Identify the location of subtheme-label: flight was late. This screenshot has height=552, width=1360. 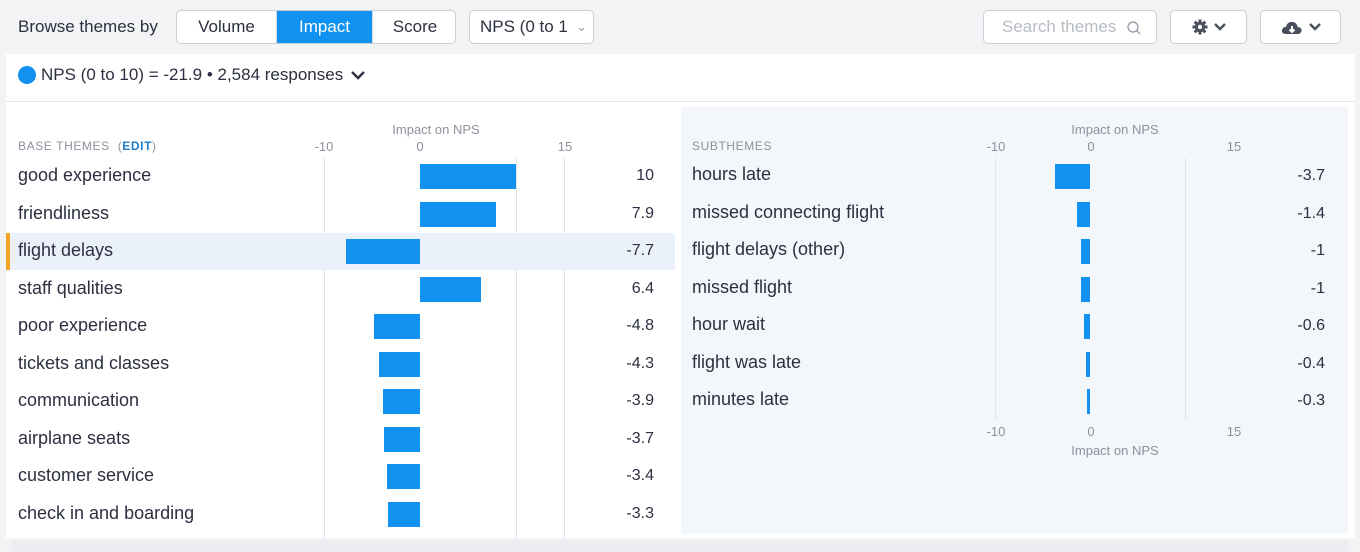
(747, 361).